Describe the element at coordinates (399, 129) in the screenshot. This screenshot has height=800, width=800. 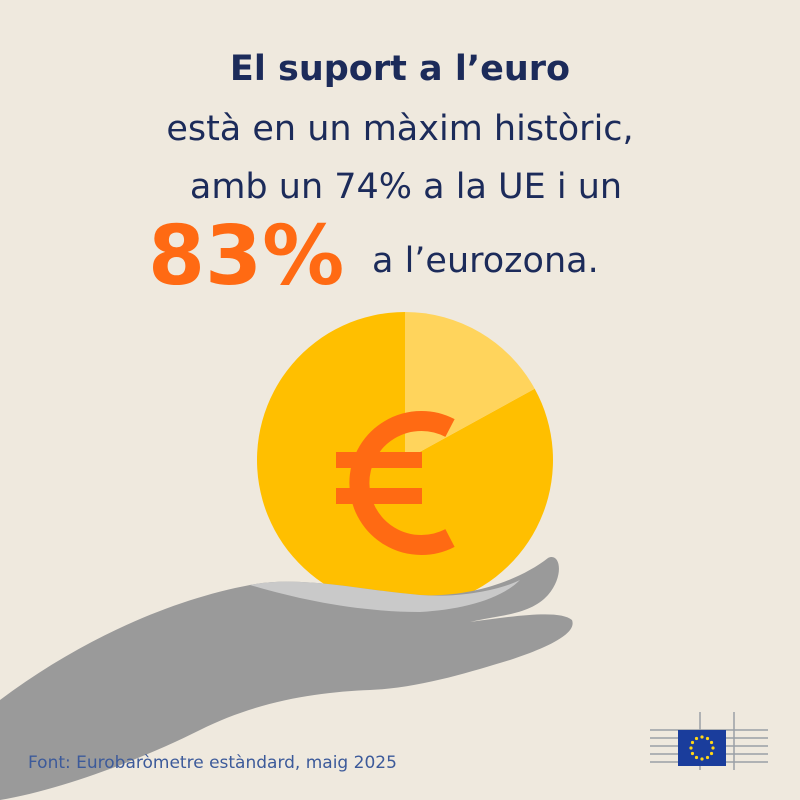
I see `text-line: està en un màxim històric,` at that location.